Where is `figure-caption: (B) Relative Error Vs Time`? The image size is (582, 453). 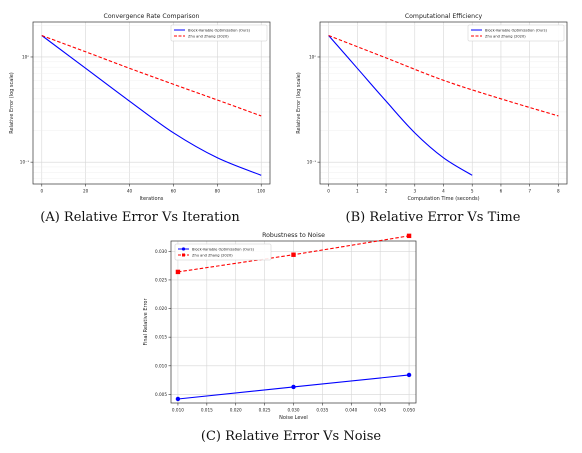 figure-caption: (B) Relative Error Vs Time is located at coordinates (433, 217).